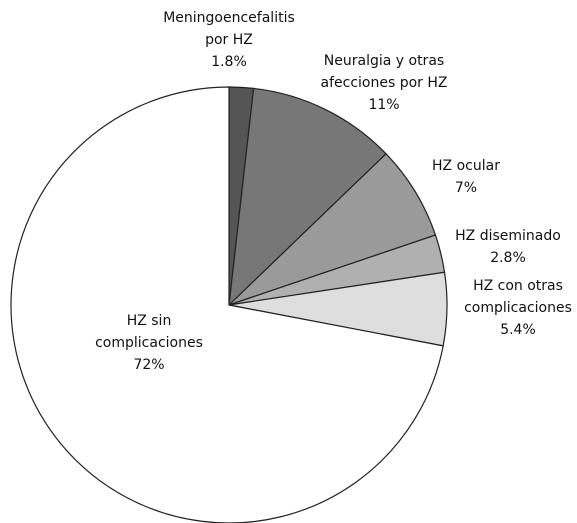 The height and width of the screenshot is (523, 577). I want to click on label-line: HZ diseminado, so click(508, 236).